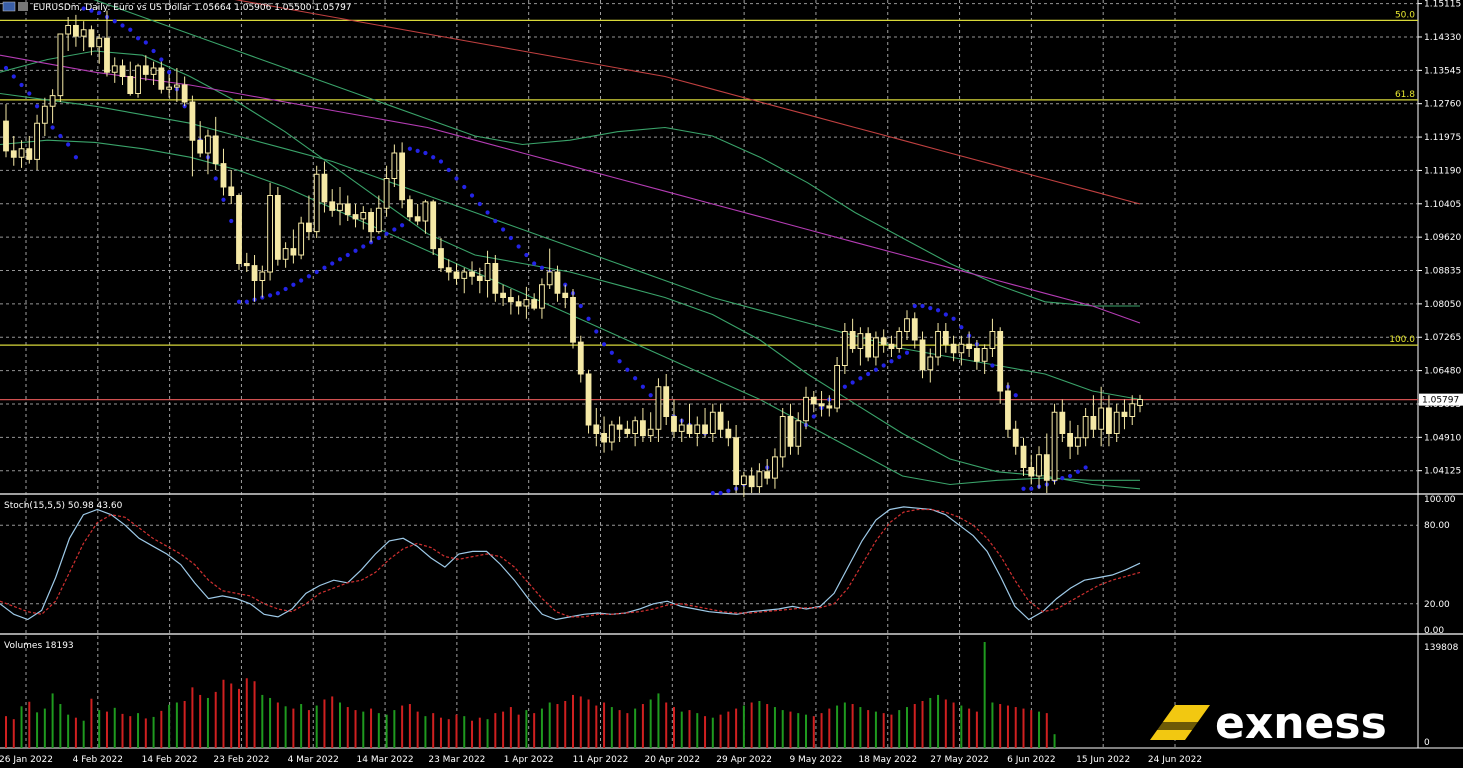  What do you see at coordinates (39, 646) in the screenshot?
I see `volumes-label: Volumes 18193` at bounding box center [39, 646].